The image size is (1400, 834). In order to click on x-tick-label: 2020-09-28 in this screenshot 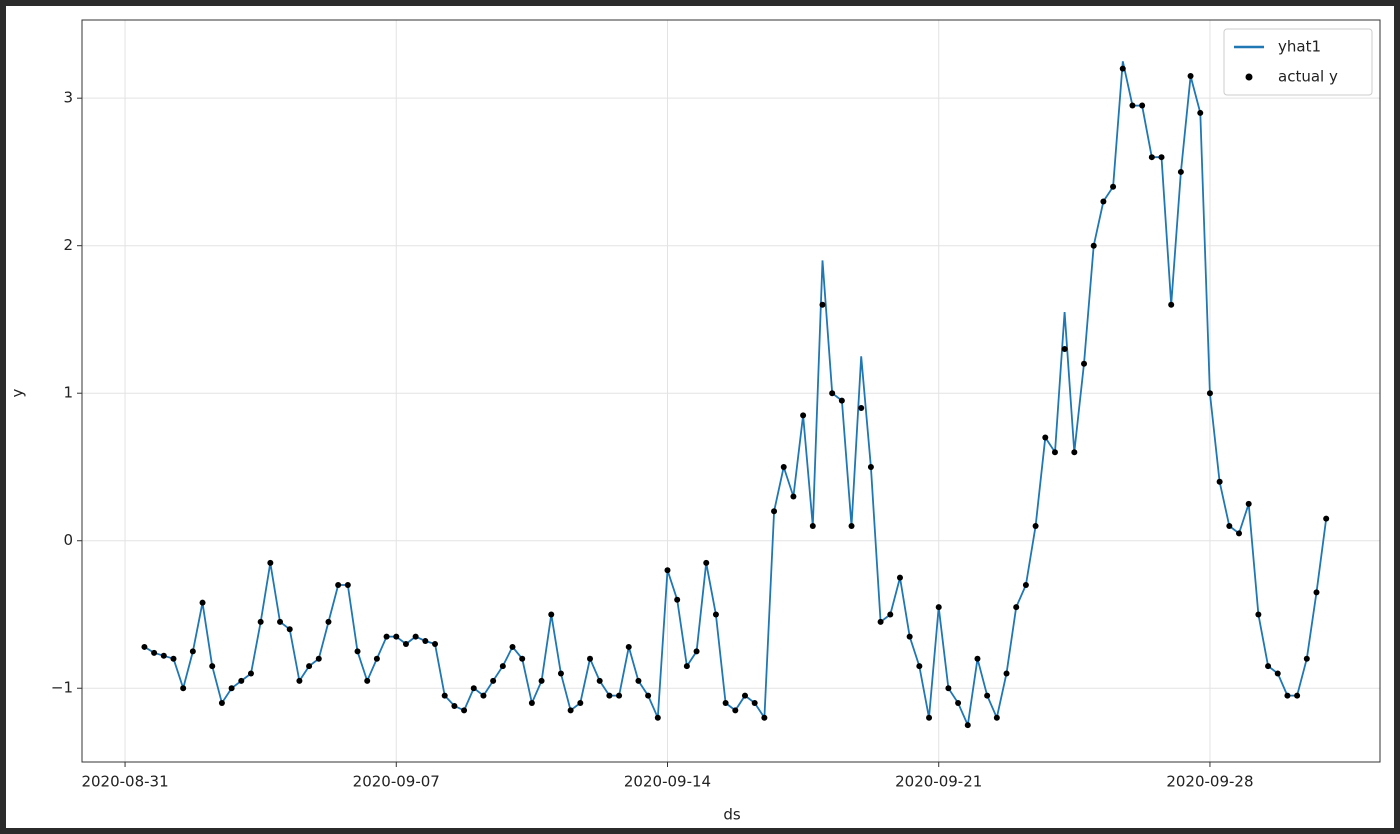, I will do `click(1209, 782)`.